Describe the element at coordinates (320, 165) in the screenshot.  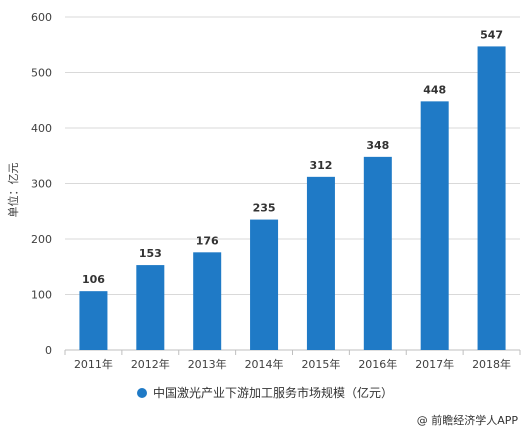
I see `data-label: 312` at that location.